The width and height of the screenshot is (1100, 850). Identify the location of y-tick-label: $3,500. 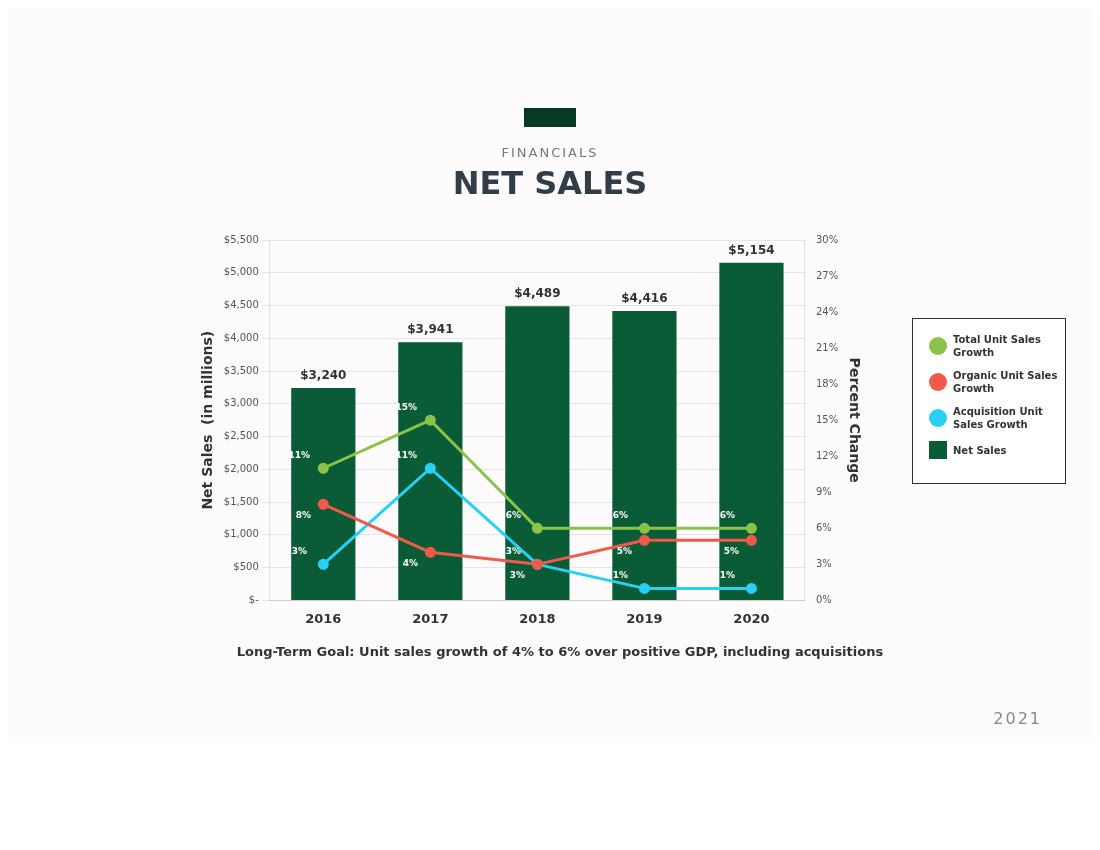
(241, 370).